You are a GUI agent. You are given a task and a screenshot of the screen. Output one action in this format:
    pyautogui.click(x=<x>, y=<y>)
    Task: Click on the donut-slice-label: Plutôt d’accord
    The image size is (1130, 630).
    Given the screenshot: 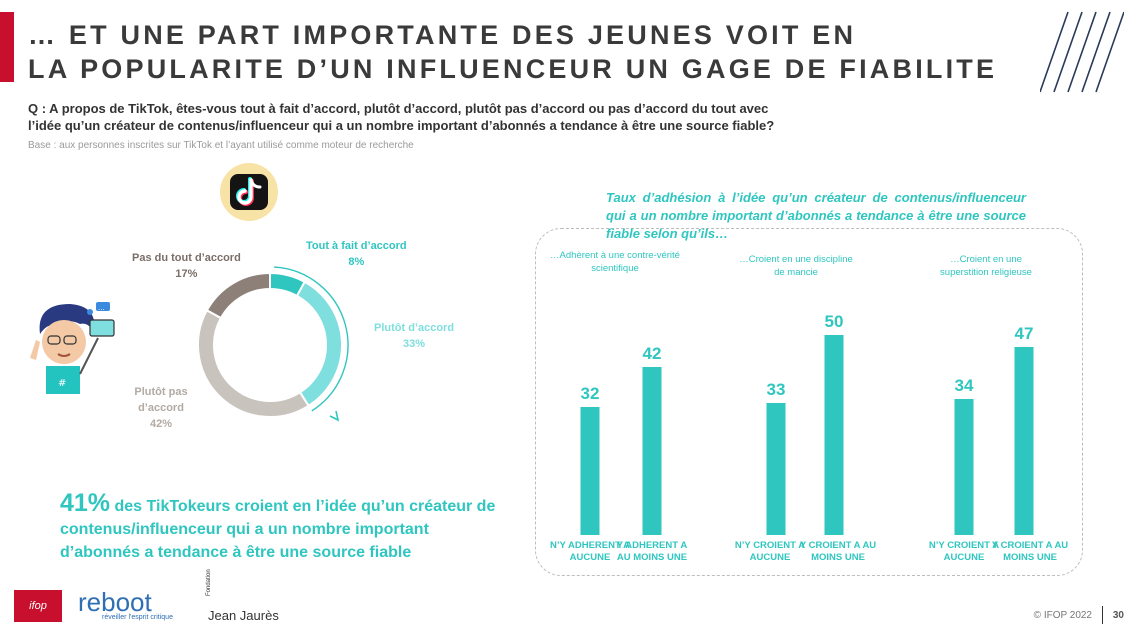 What is the action you would take?
    pyautogui.click(x=414, y=328)
    